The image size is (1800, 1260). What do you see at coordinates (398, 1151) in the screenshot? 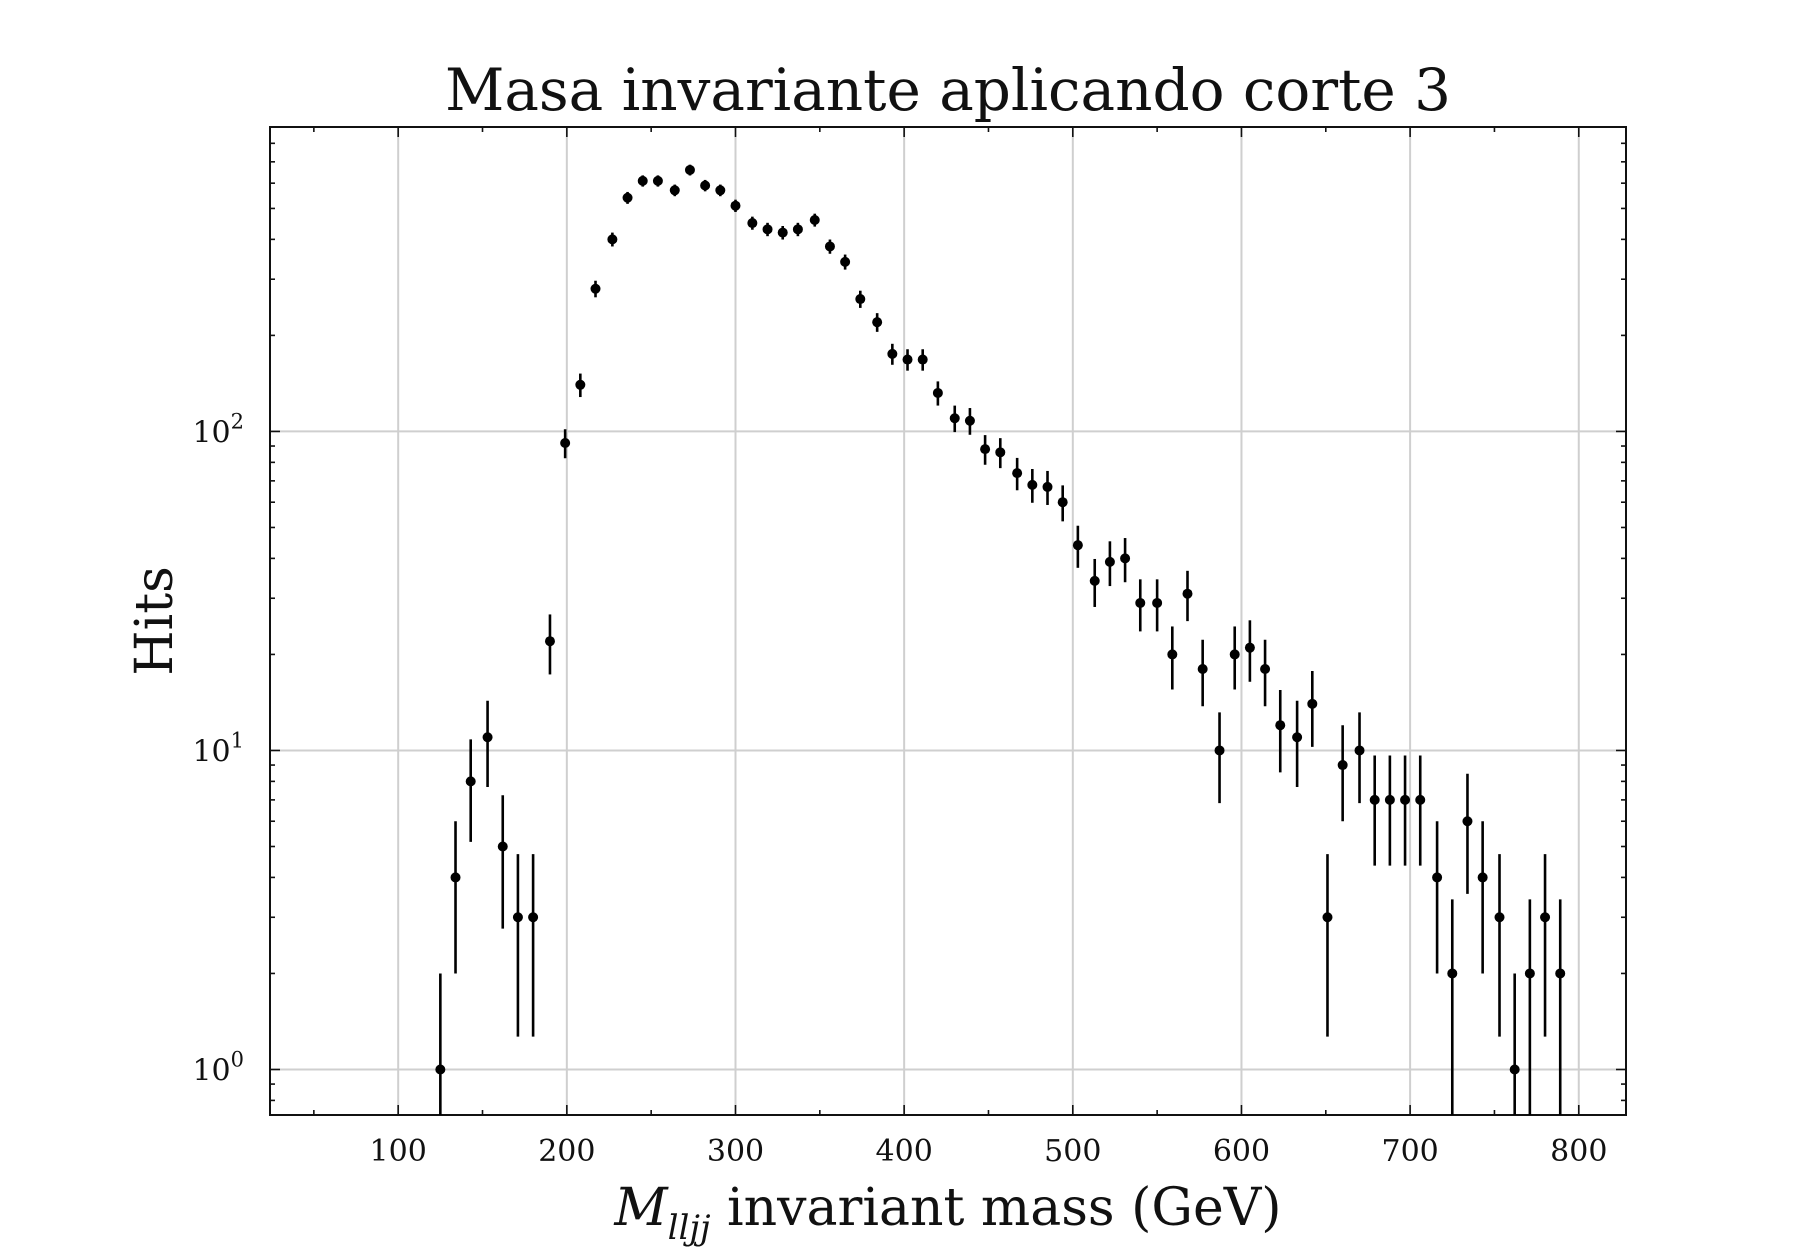
I see `x-tick-label: 100` at bounding box center [398, 1151].